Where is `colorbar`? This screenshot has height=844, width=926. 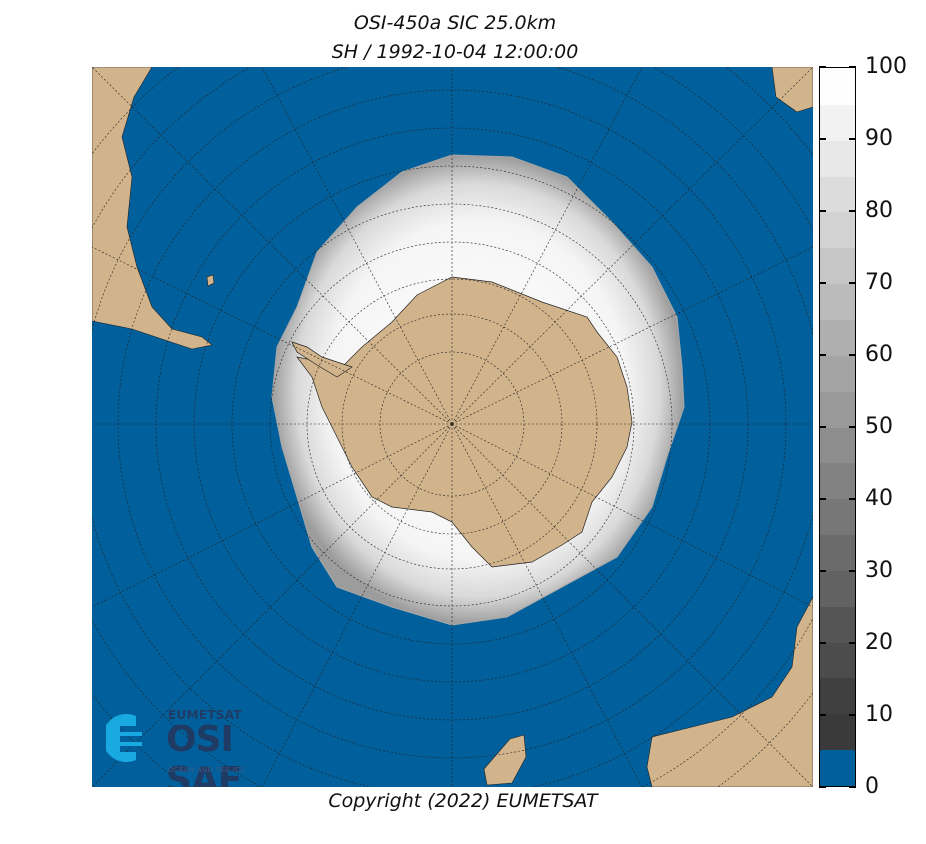 colorbar is located at coordinates (837, 427).